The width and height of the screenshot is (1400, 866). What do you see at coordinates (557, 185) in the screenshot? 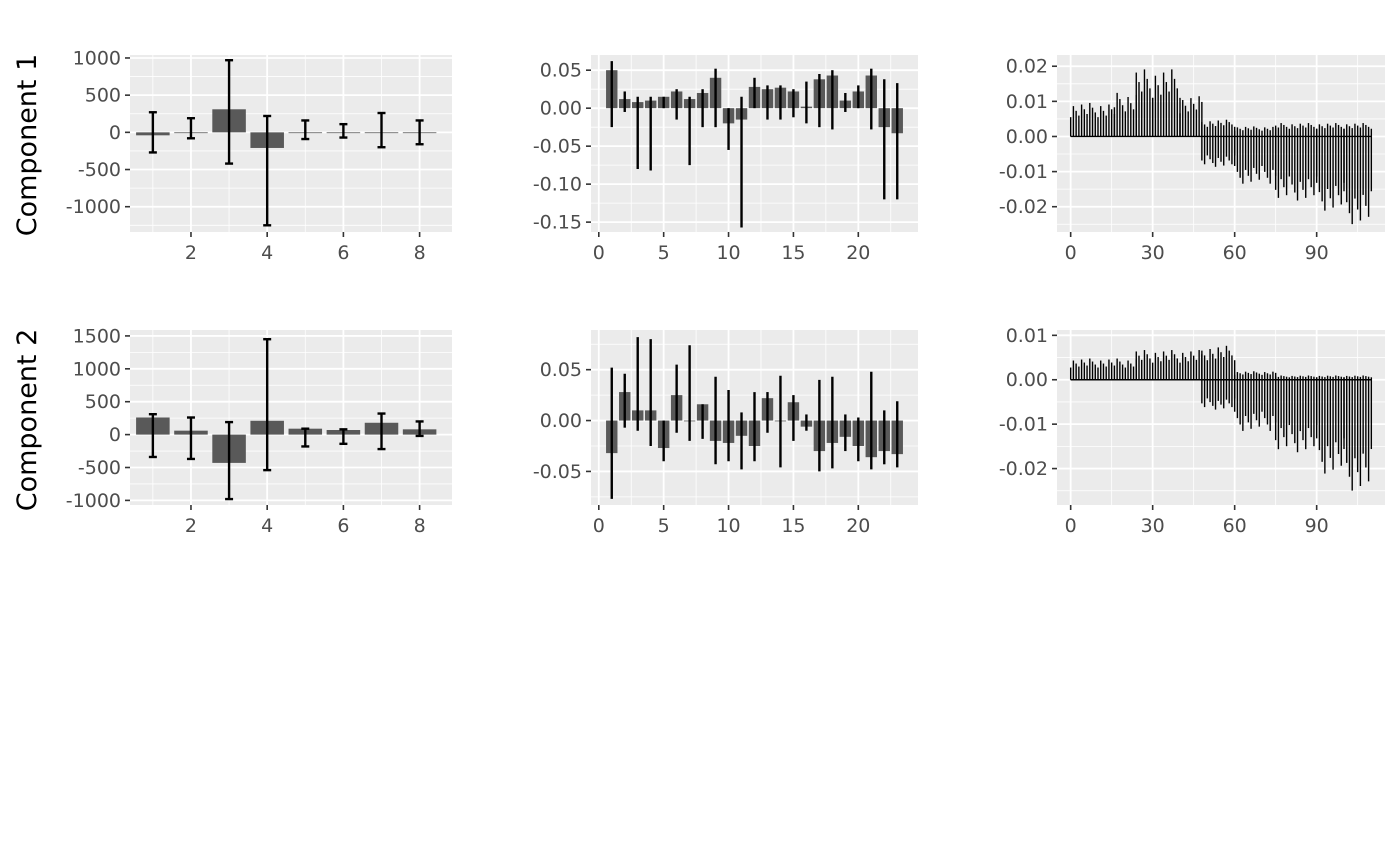
I see `y-tick-label: -0.10` at bounding box center [557, 185].